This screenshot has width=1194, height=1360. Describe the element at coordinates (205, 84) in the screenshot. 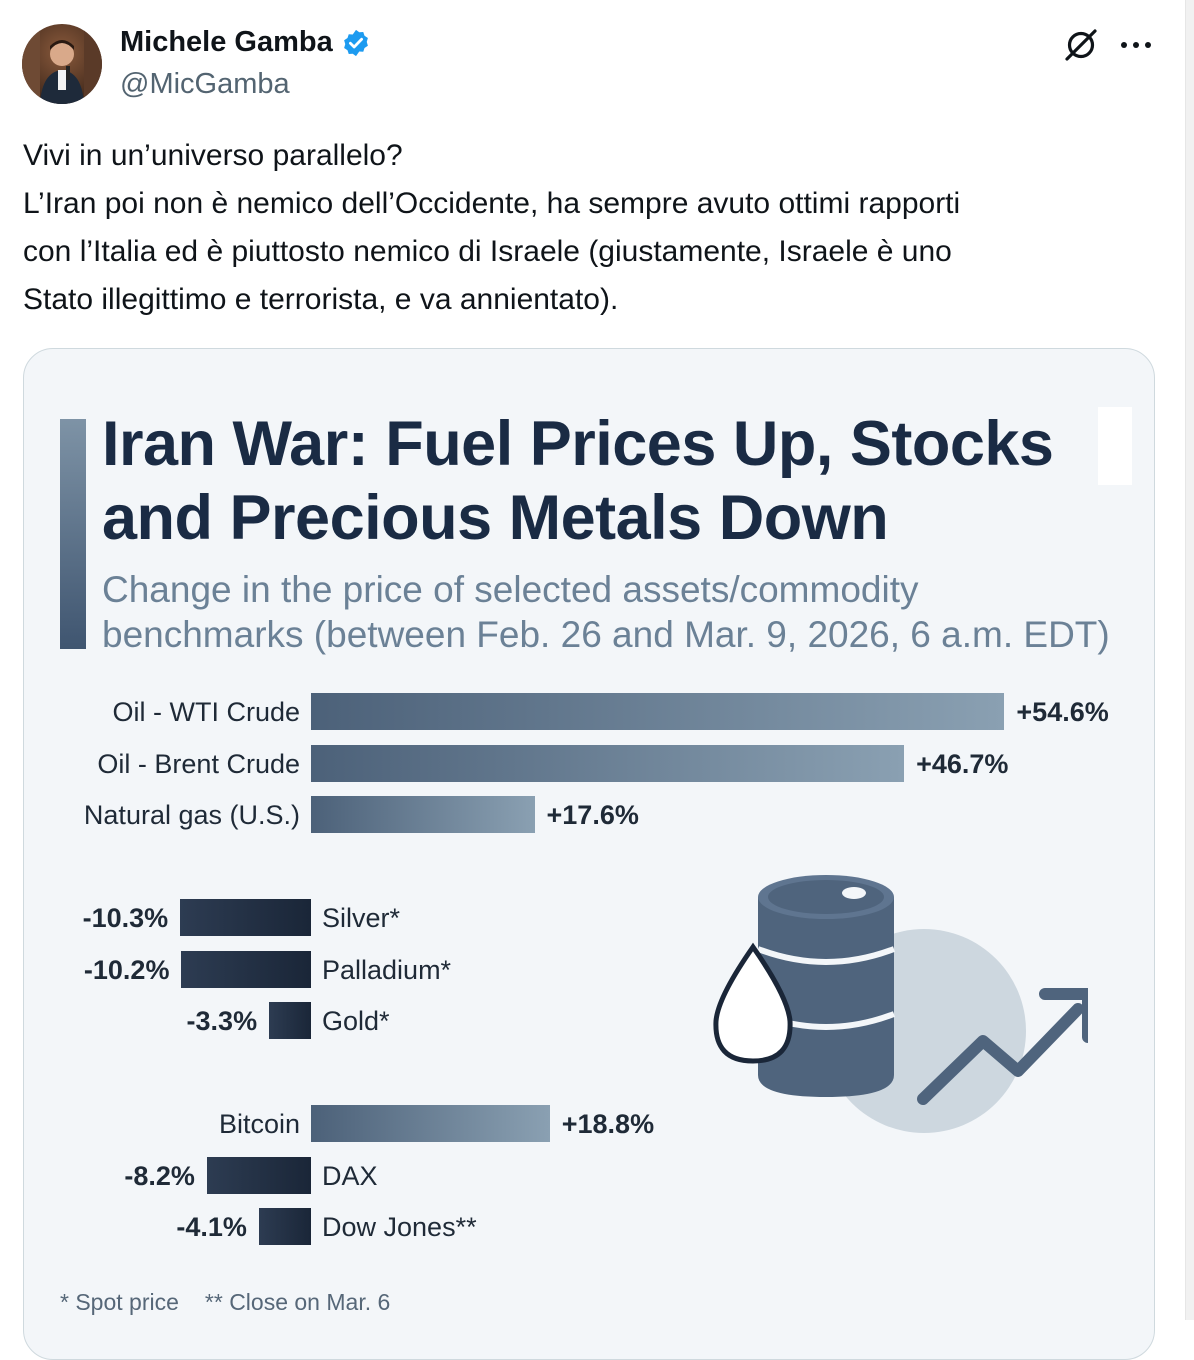

I see `author-handle: @MicGamba` at that location.